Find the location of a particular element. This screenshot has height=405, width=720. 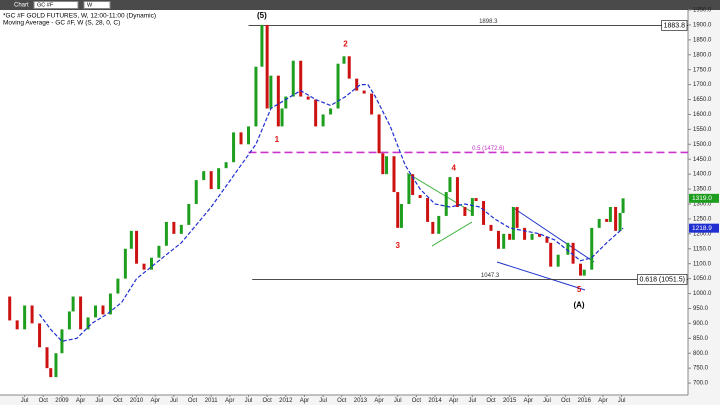

y-tick-label: 1550.0 is located at coordinates (702, 130).